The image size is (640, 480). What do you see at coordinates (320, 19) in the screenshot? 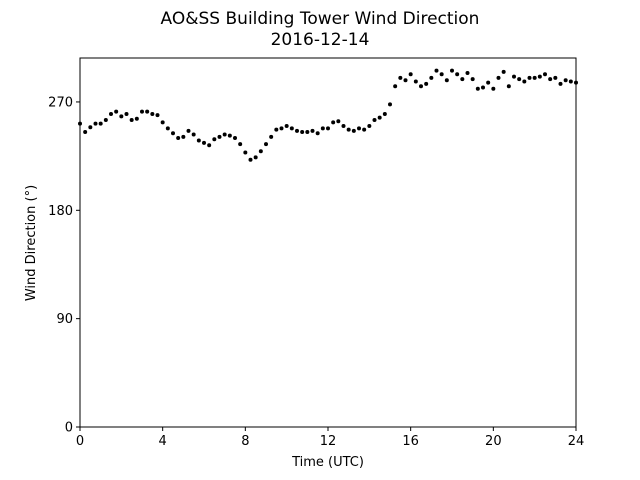
I see `chart-title: AO&SS Building Tower Wind Direction` at bounding box center [320, 19].